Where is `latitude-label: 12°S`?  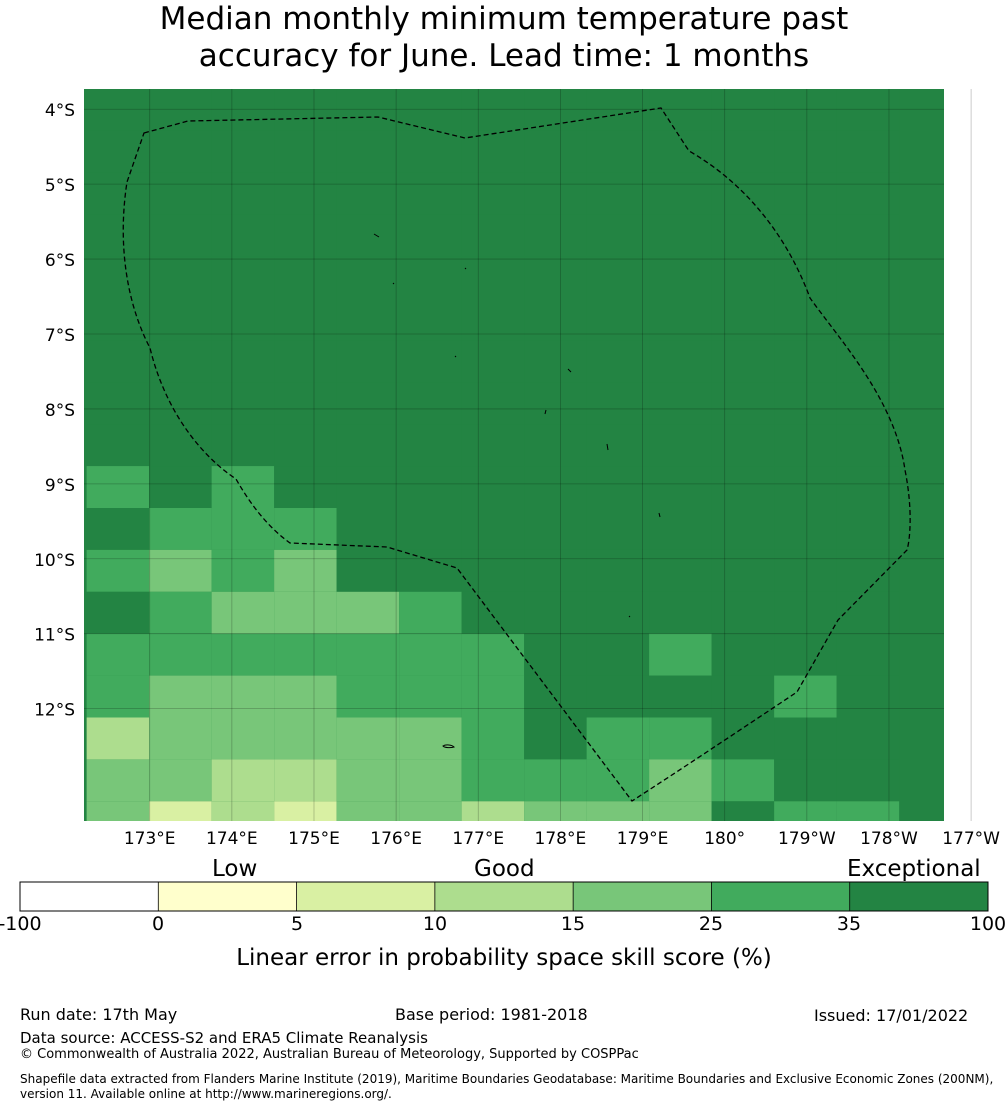
latitude-label: 12°S is located at coordinates (54, 711).